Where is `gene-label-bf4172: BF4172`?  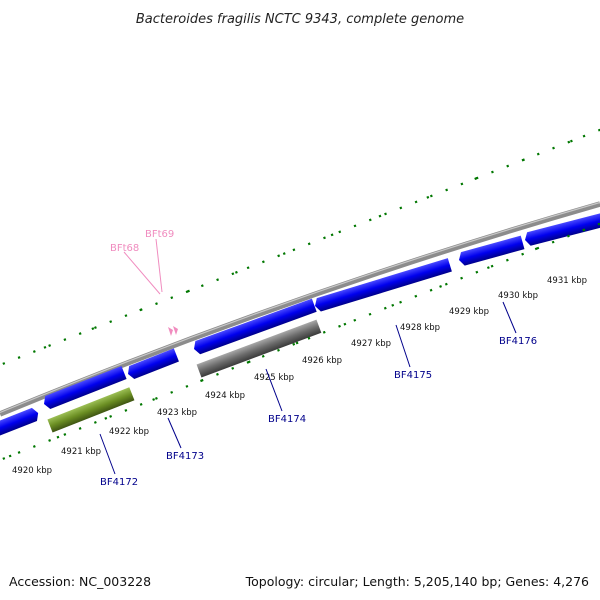 gene-label-bf4172: BF4172 is located at coordinates (119, 482).